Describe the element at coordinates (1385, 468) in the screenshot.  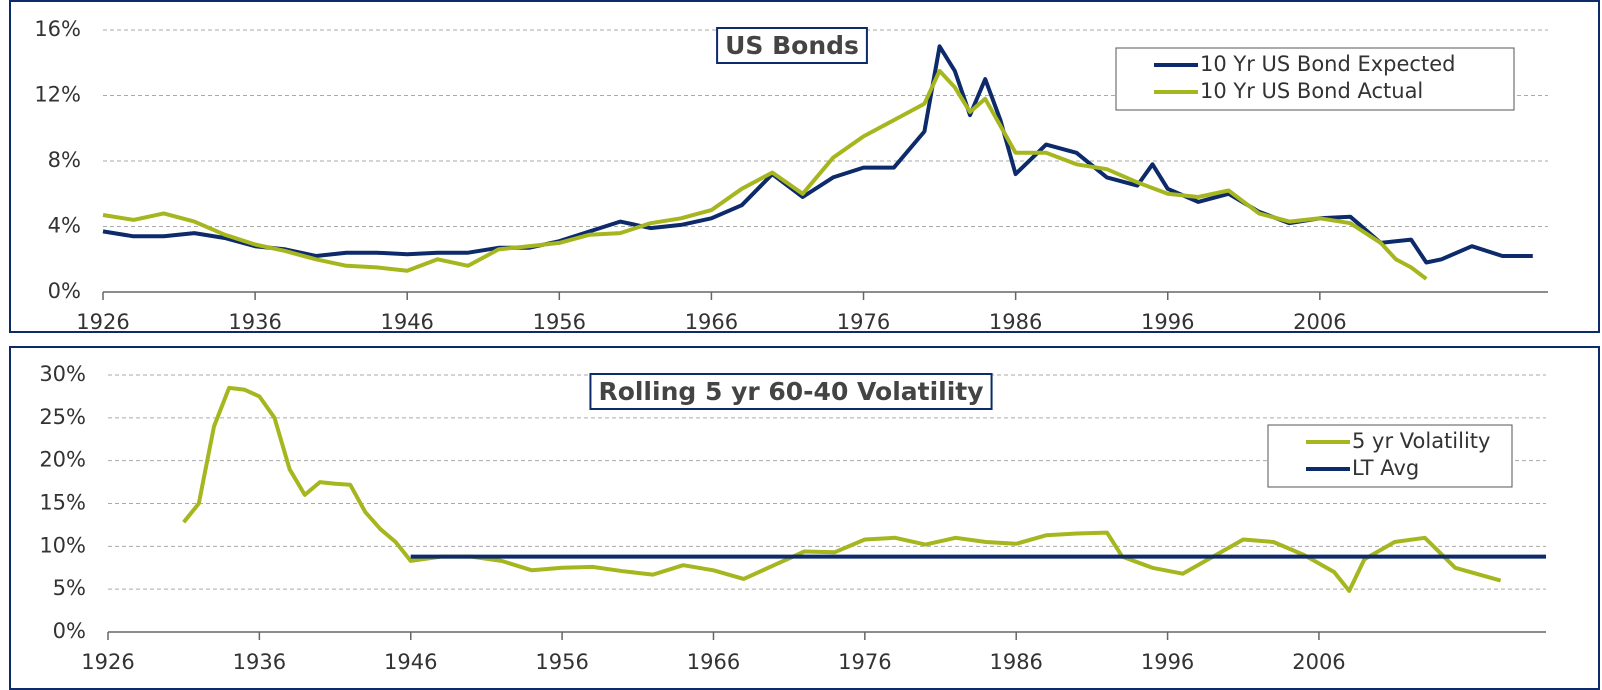
I see `legend-label: LT Avg` at that location.